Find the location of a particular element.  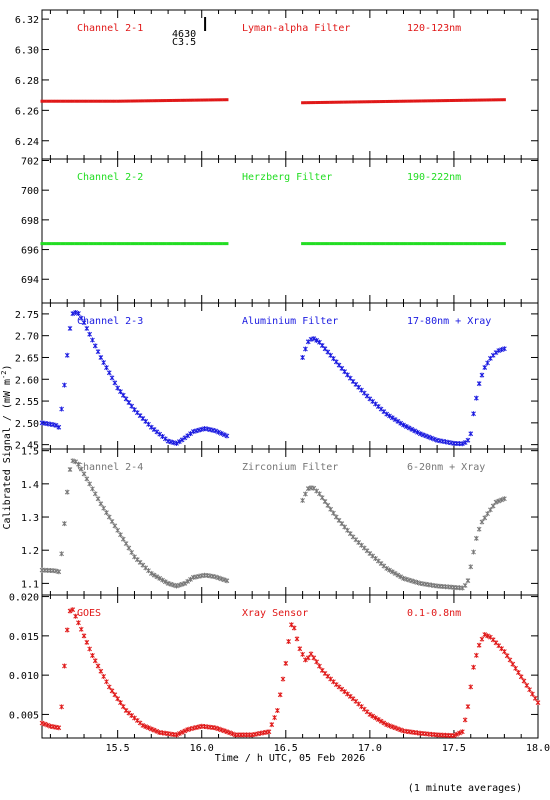

y-tick-label: 0.005 is located at coordinates (24, 715).